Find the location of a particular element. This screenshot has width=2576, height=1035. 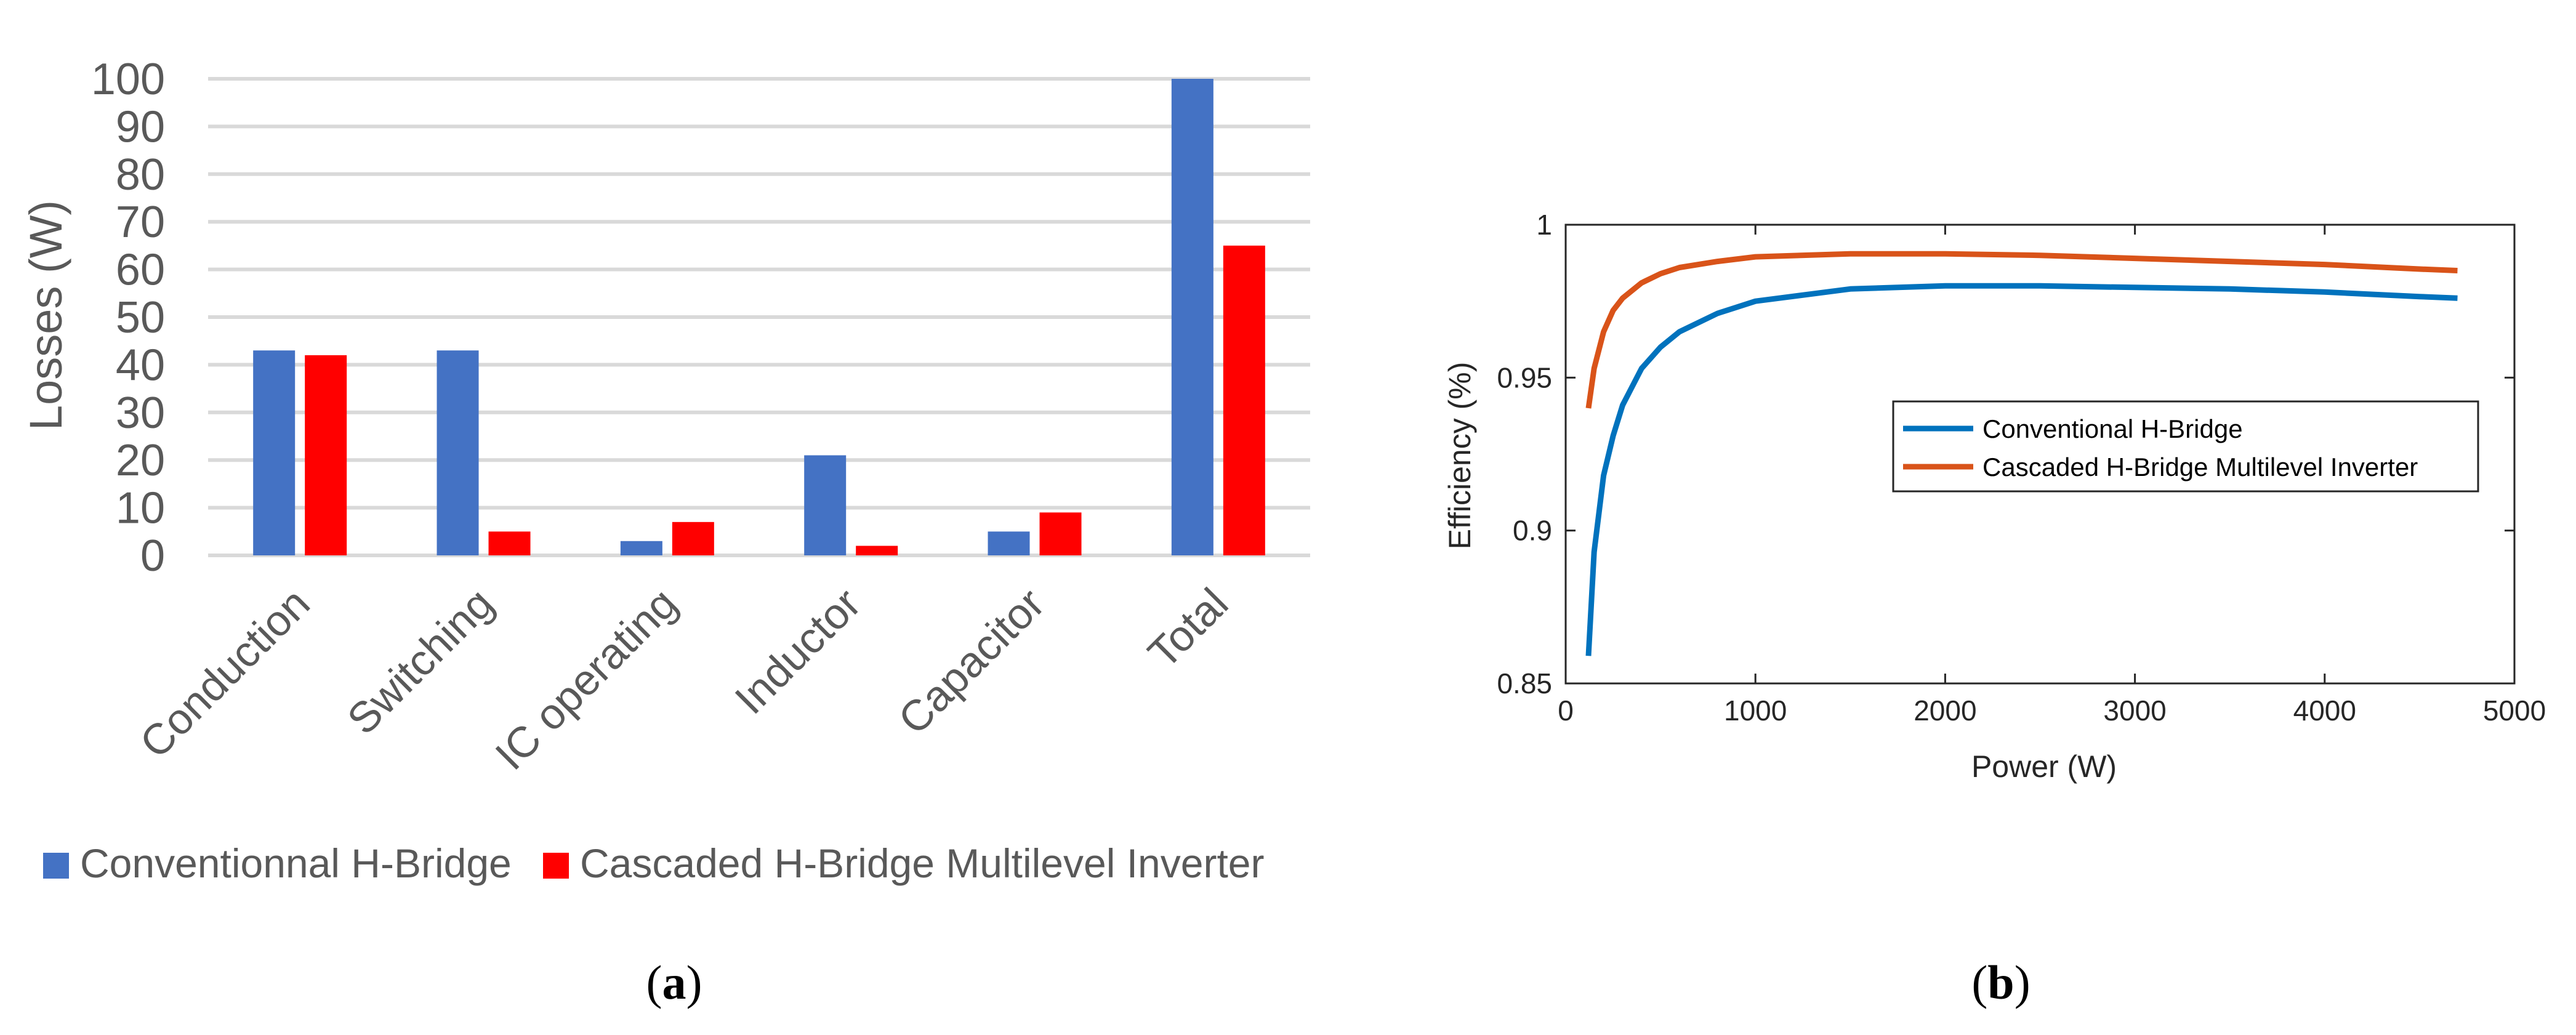

bar-conventional-switching is located at coordinates (458, 452).